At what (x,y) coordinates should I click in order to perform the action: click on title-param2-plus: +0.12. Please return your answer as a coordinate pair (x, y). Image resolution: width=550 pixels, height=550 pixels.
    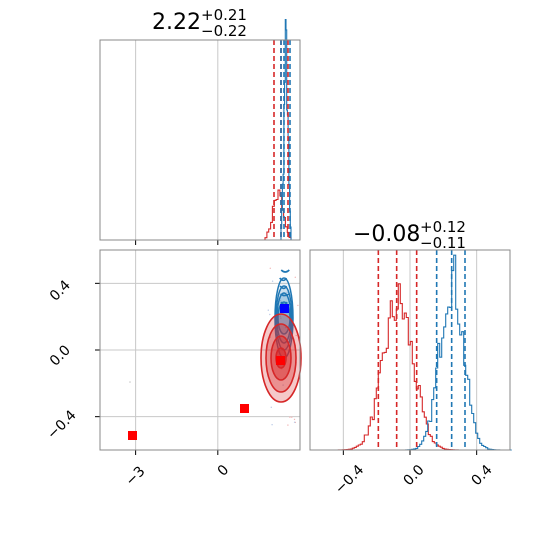
    Looking at the image, I should click on (443, 227).